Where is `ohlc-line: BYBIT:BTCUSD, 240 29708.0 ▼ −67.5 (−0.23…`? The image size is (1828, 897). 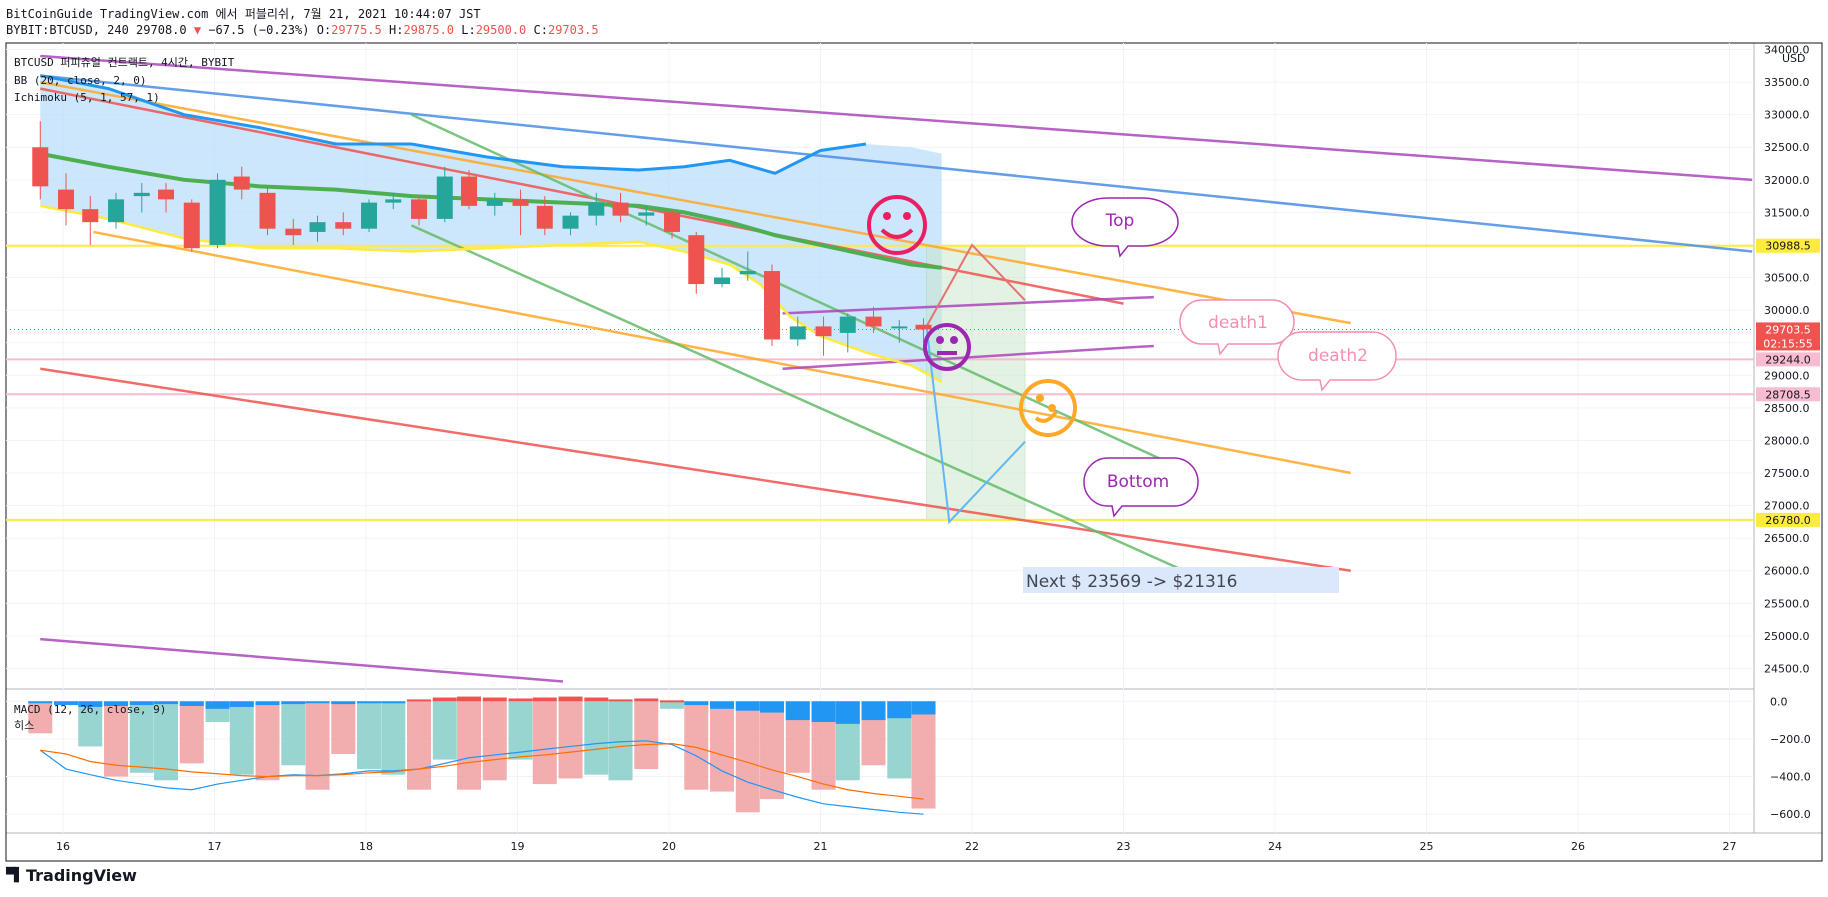 ohlc-line: BYBIT:BTCUSD, 240 29708.0 ▼ −67.5 (−0.23… is located at coordinates (302, 30).